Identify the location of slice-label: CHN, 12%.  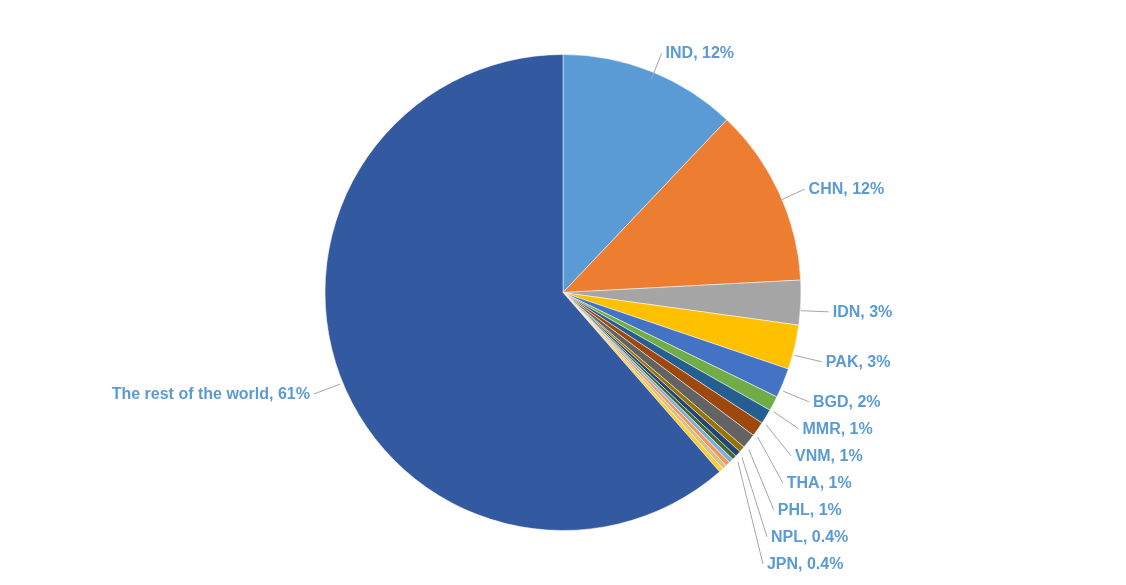
(846, 189).